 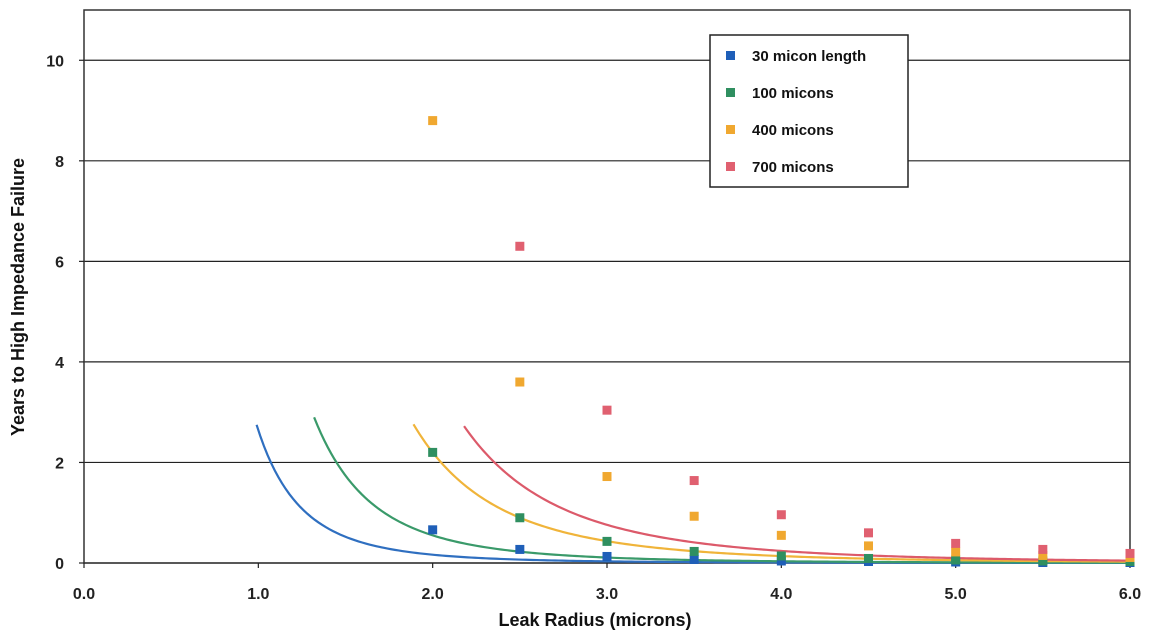 I want to click on y-tick-label: 8, so click(x=59, y=162).